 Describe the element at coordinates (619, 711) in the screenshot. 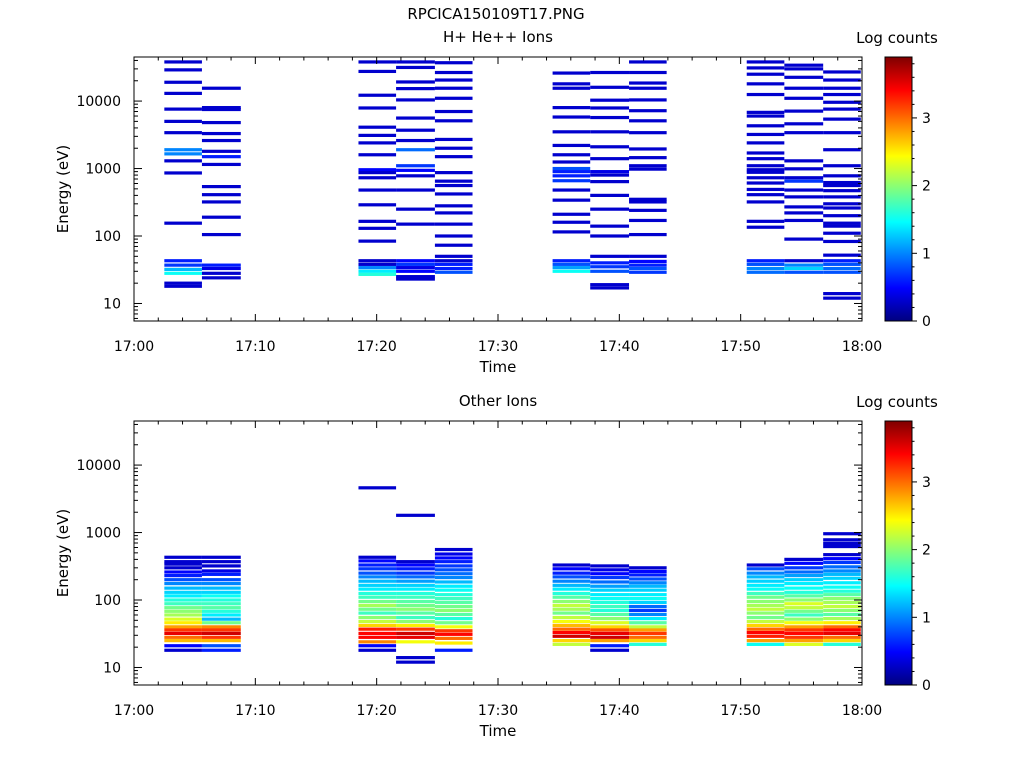

I see `x-tick-label: 17:40` at that location.